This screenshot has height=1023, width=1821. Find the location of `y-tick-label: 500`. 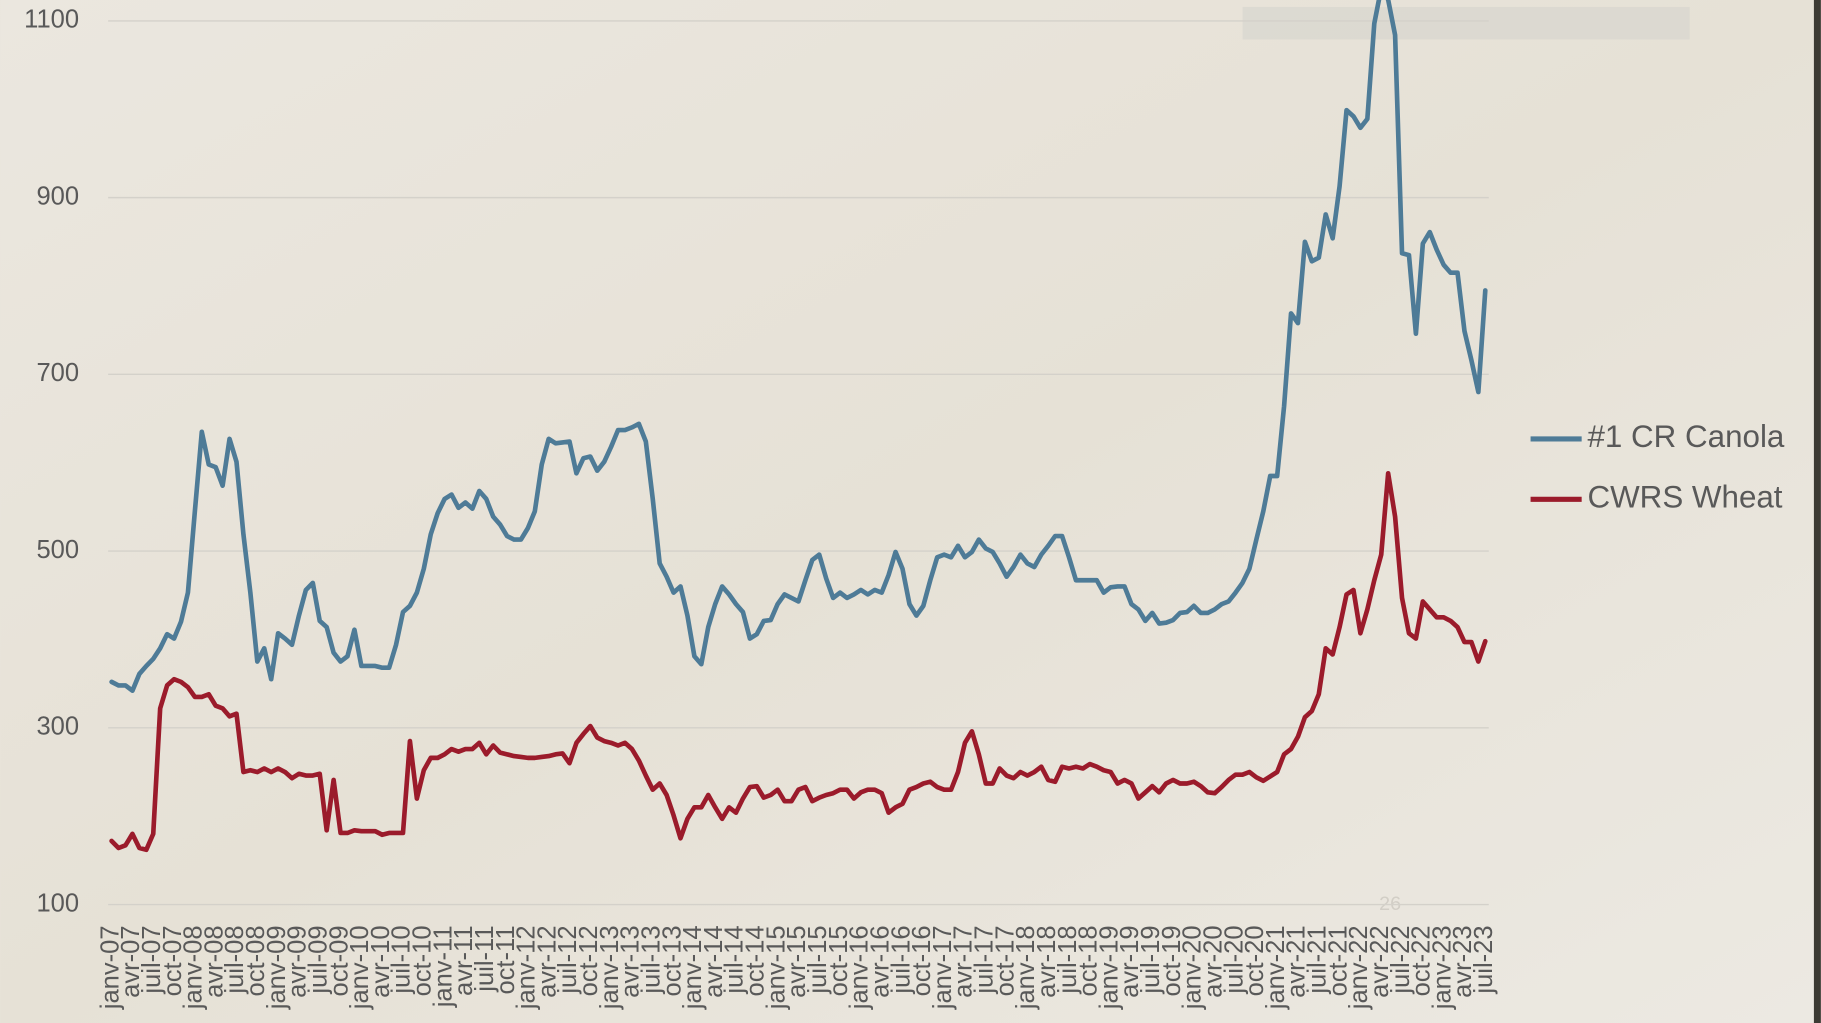

y-tick-label: 500 is located at coordinates (57, 550).